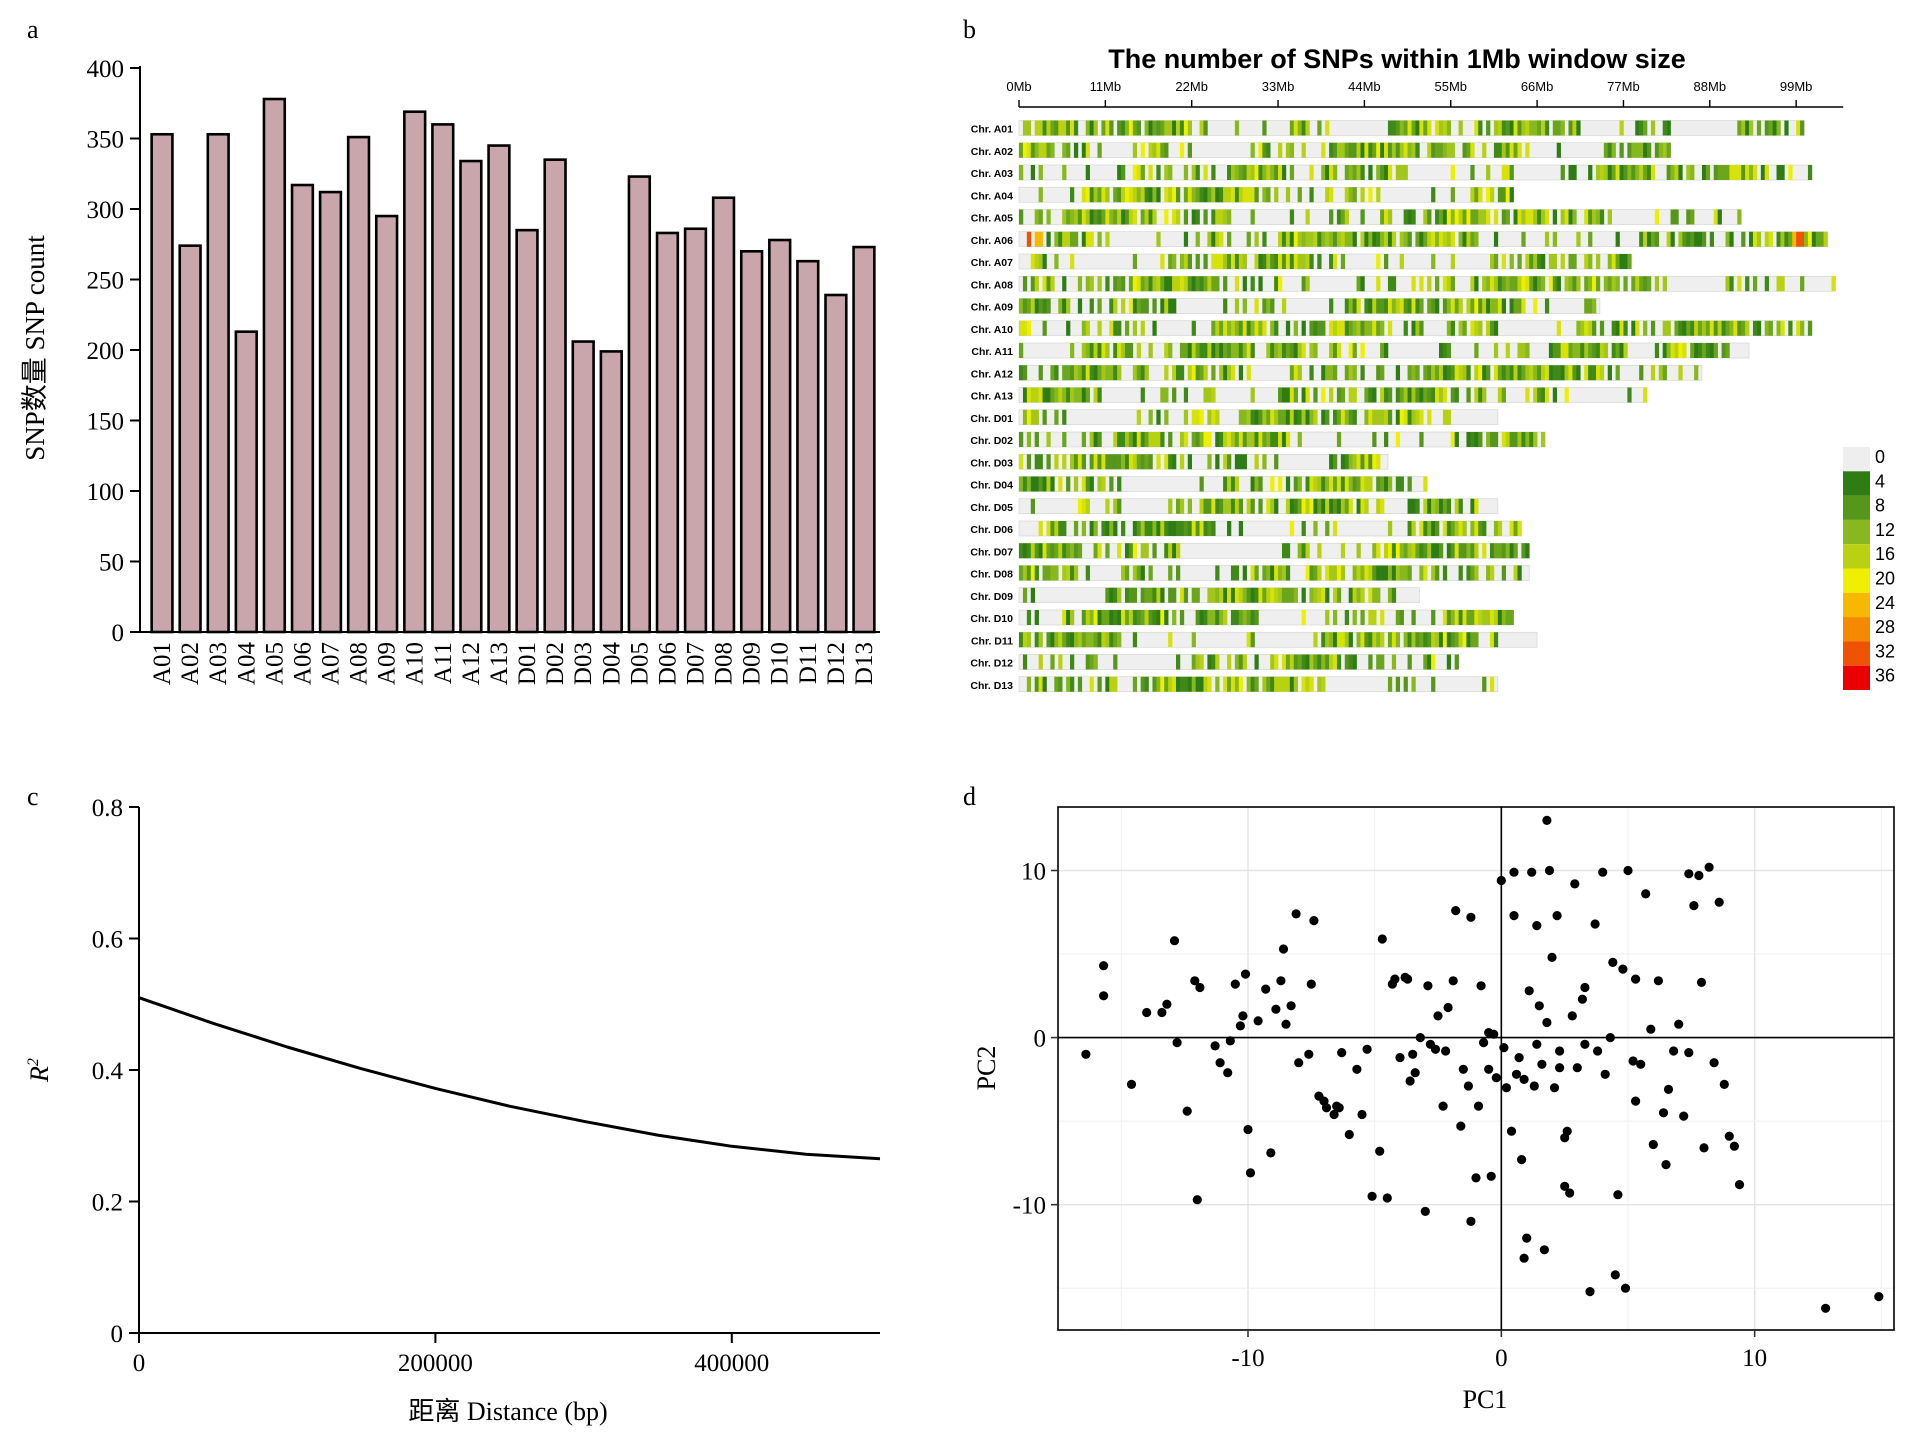  Describe the element at coordinates (415, 372) in the screenshot. I see `bar-A10` at that location.